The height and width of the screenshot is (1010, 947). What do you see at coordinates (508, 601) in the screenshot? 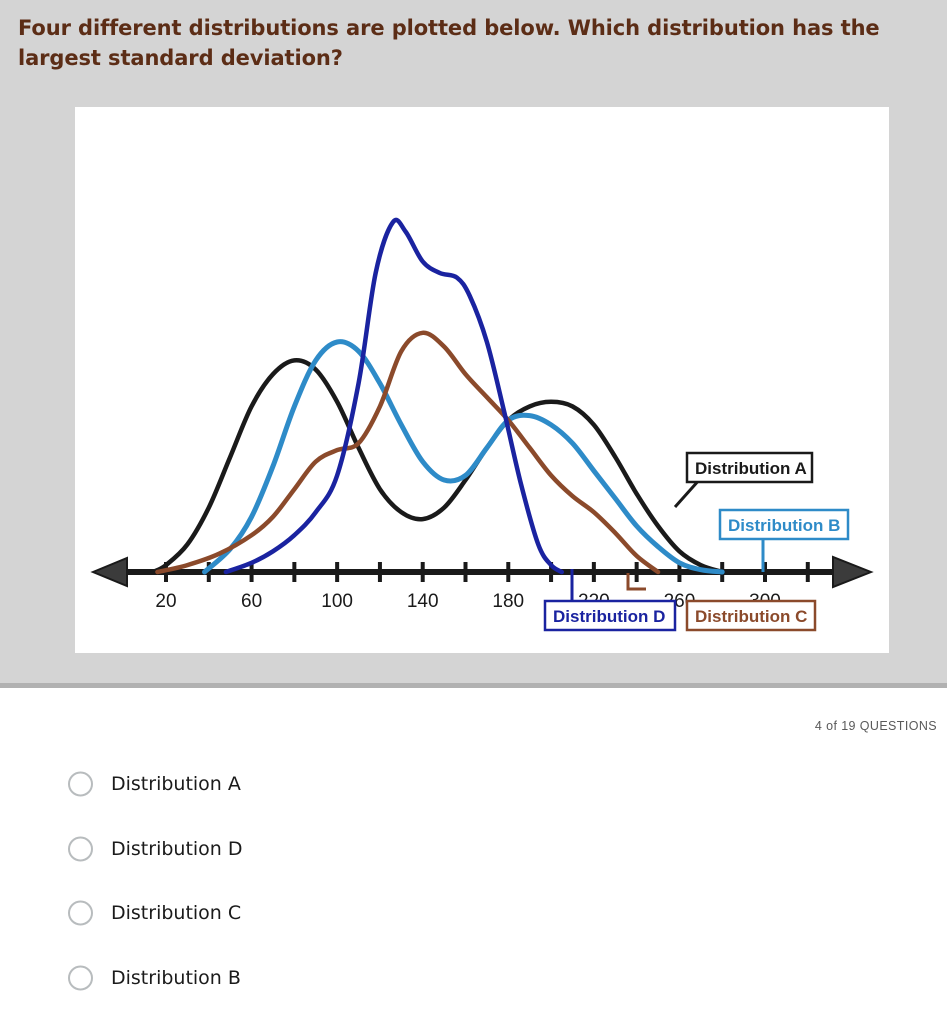
I see `x-tick-label: 180` at bounding box center [508, 601].